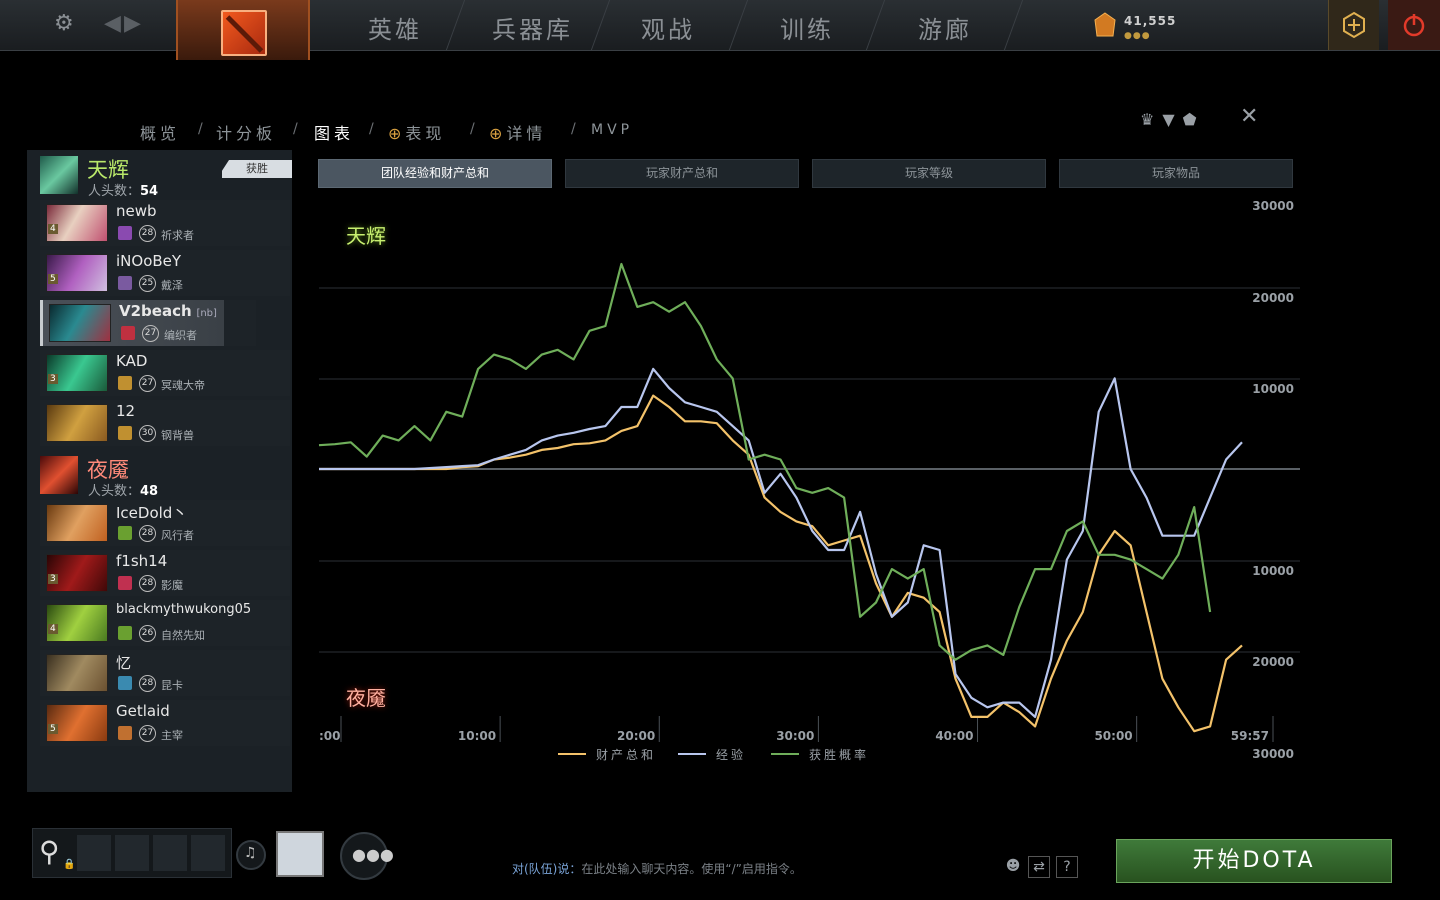  What do you see at coordinates (929, 173) in the screenshot?
I see `tab-player-level: 玩家等级` at bounding box center [929, 173].